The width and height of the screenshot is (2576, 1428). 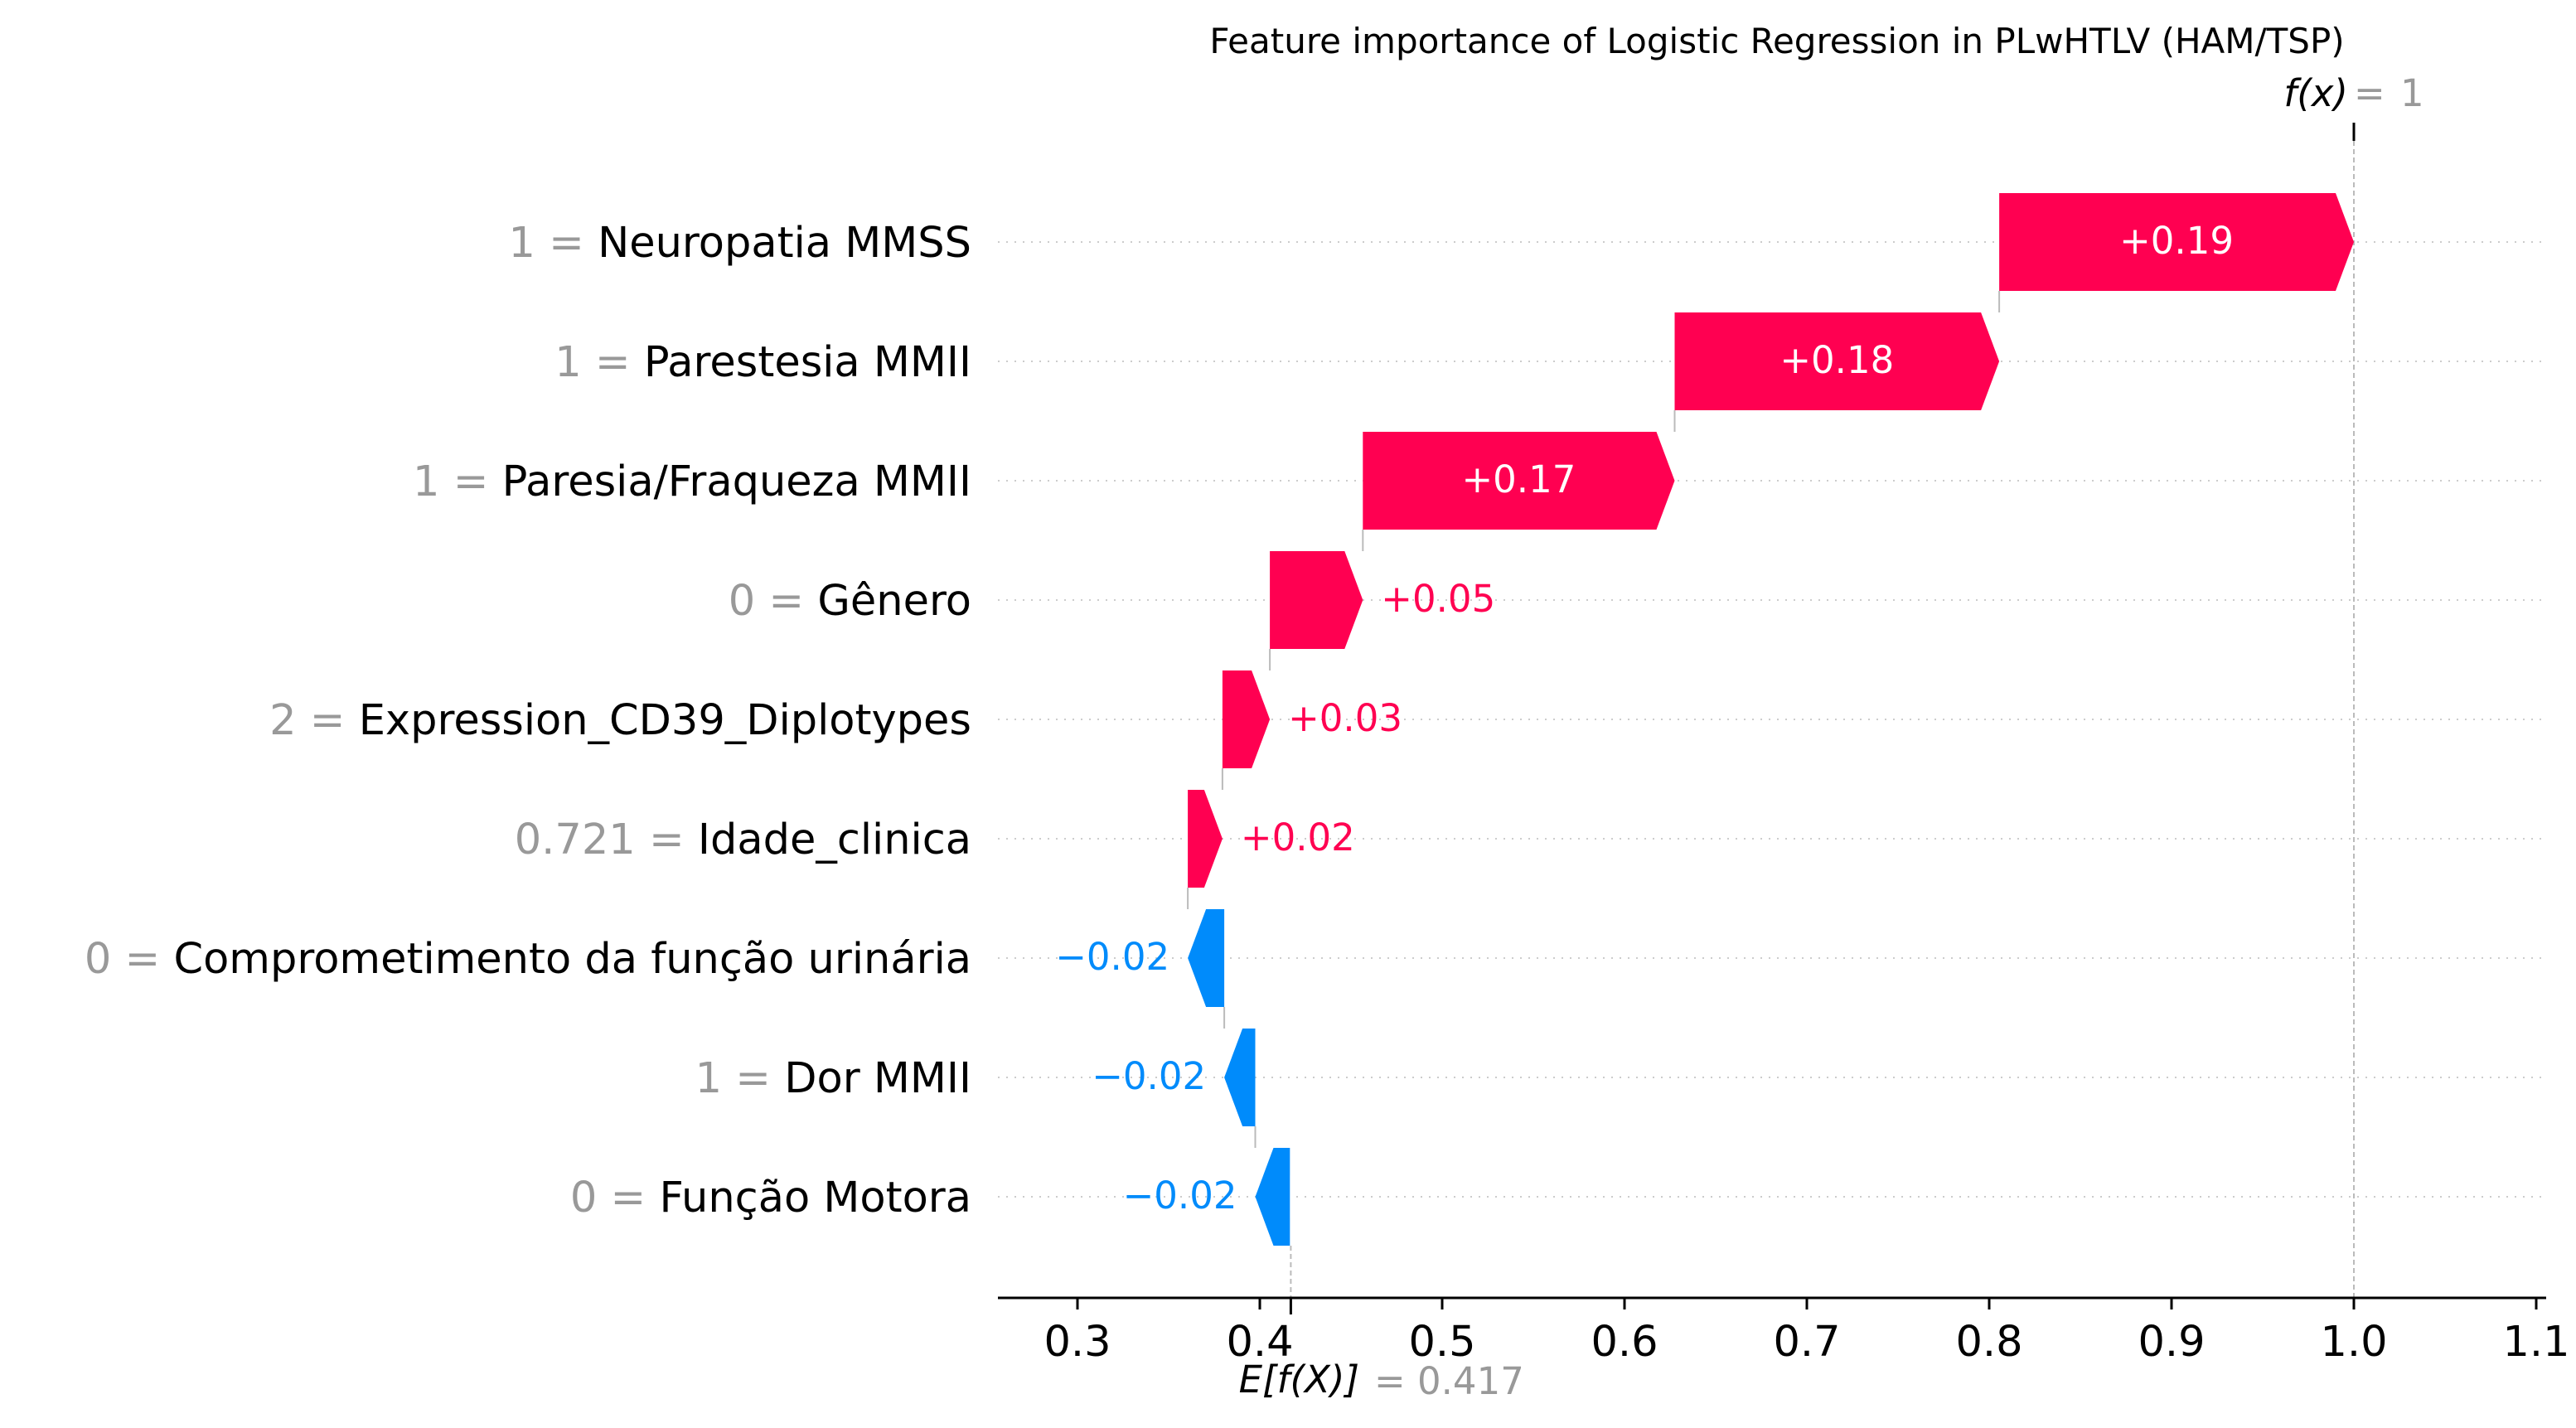 I want to click on ex-annotation: E[f(X)] = 0.417, so click(x=1381, y=1380).